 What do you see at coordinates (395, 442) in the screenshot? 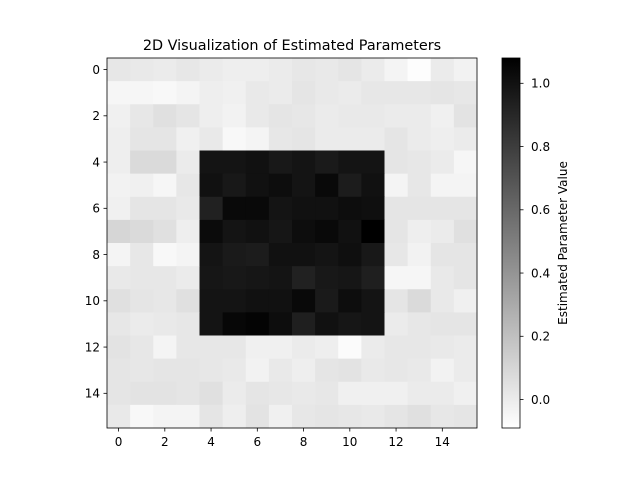
I see `x-tick-label: 12` at bounding box center [395, 442].